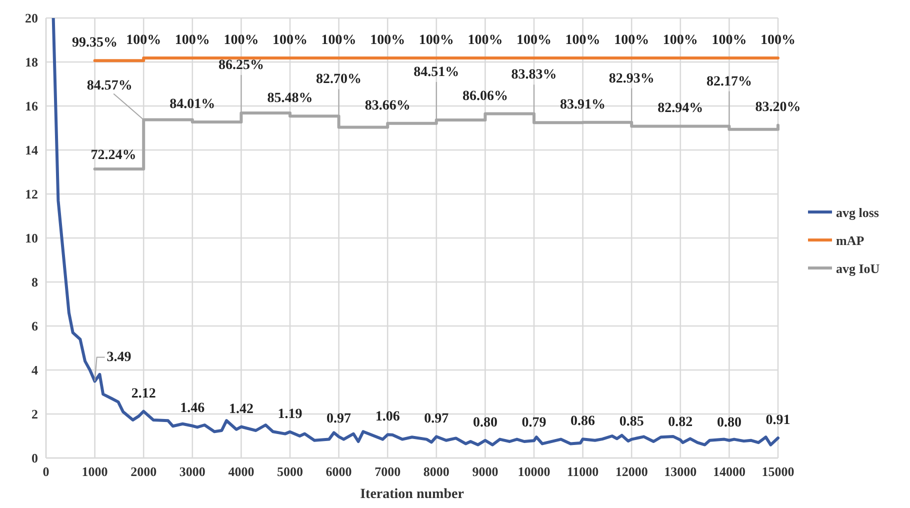 The image size is (910, 508). I want to click on x-tick-label: 10000, so click(534, 471).